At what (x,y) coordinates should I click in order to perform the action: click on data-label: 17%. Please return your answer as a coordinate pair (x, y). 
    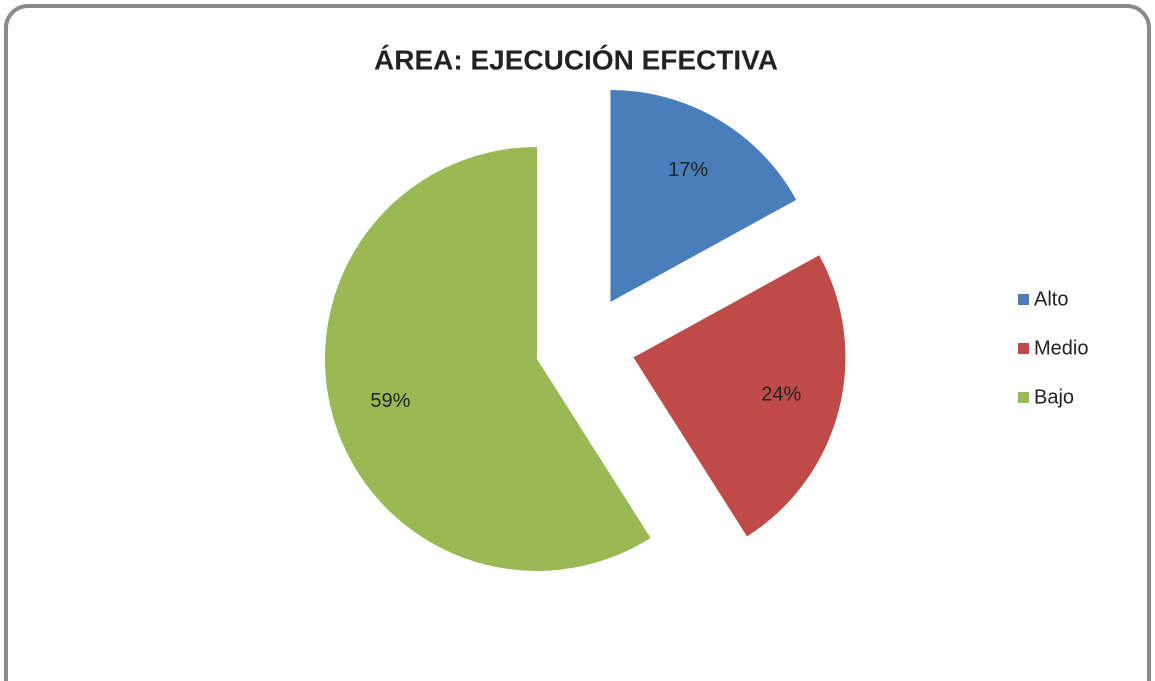
    Looking at the image, I should click on (688, 170).